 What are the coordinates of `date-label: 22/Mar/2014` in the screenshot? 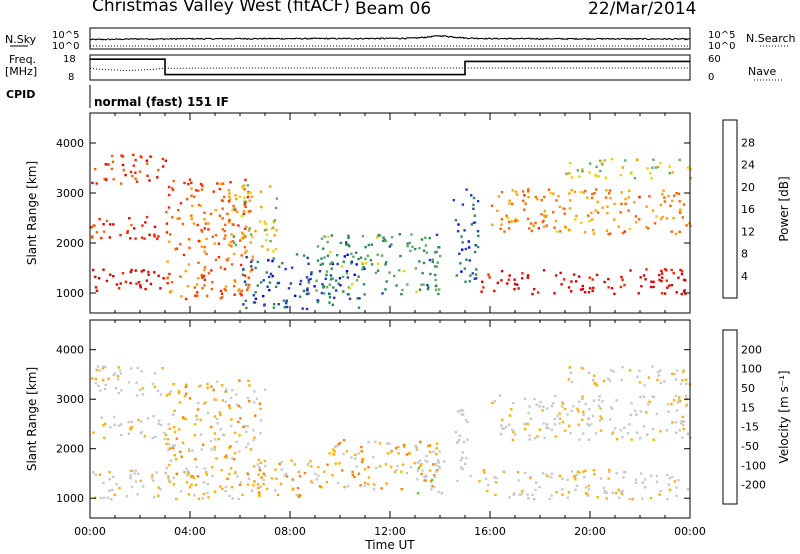 It's located at (642, 9).